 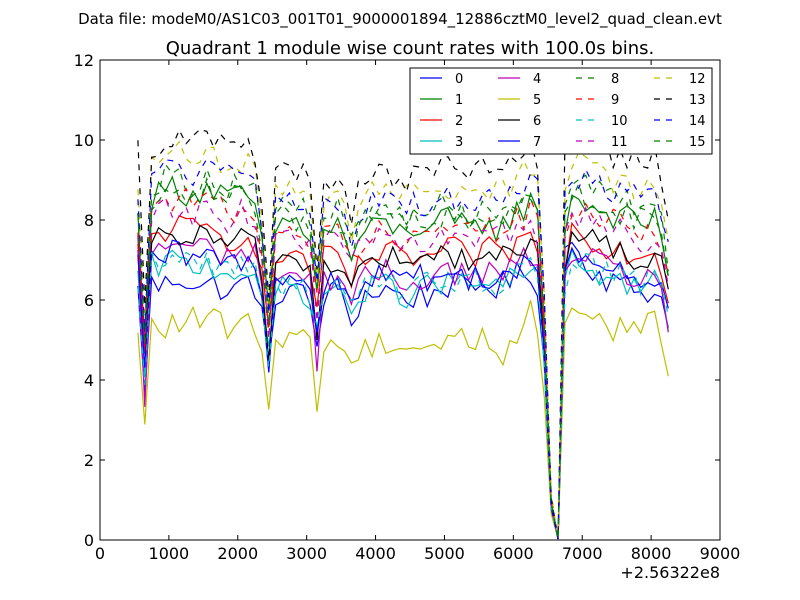 What do you see at coordinates (537, 79) in the screenshot?
I see `legend-label-4: 4` at bounding box center [537, 79].